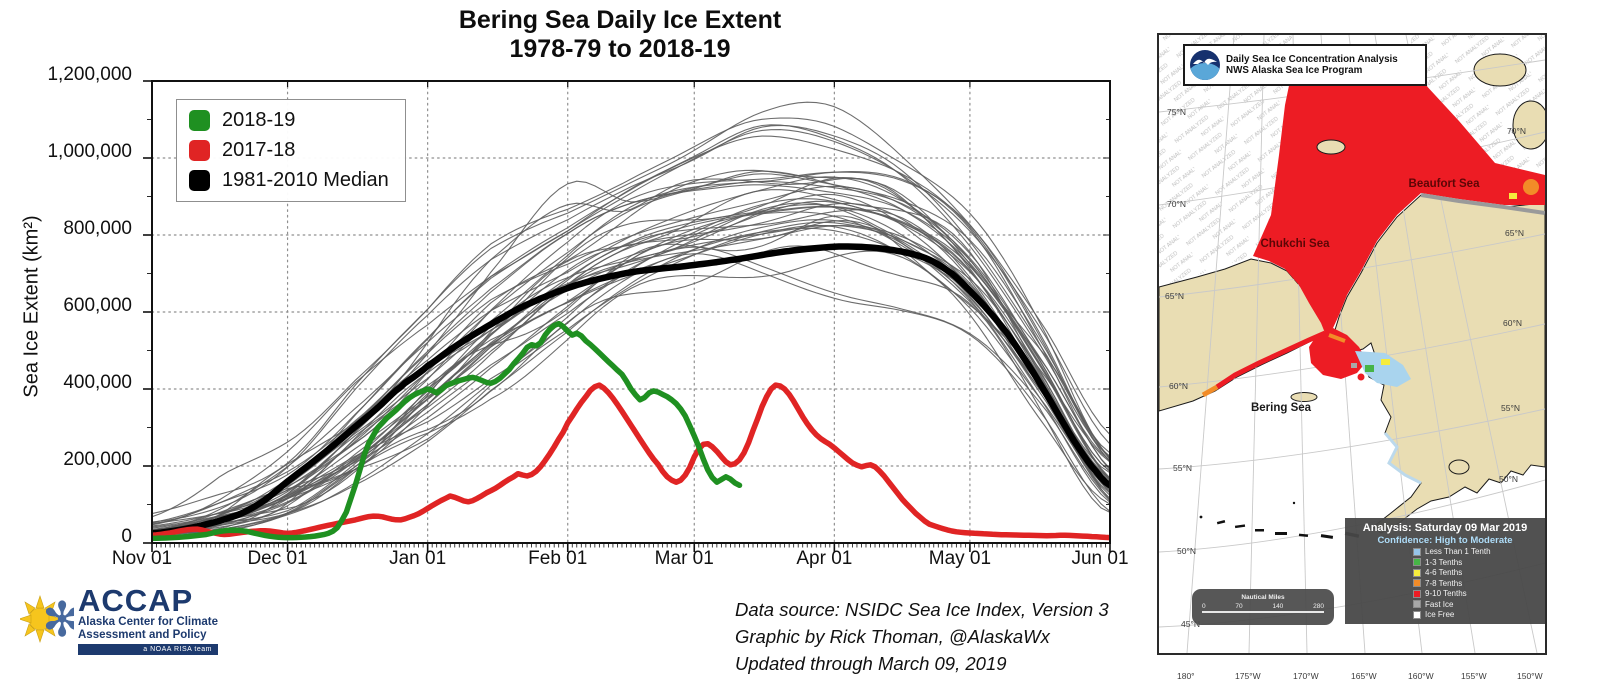  What do you see at coordinates (1354, 365) in the screenshot?
I see `fast-ice-speck` at bounding box center [1354, 365].